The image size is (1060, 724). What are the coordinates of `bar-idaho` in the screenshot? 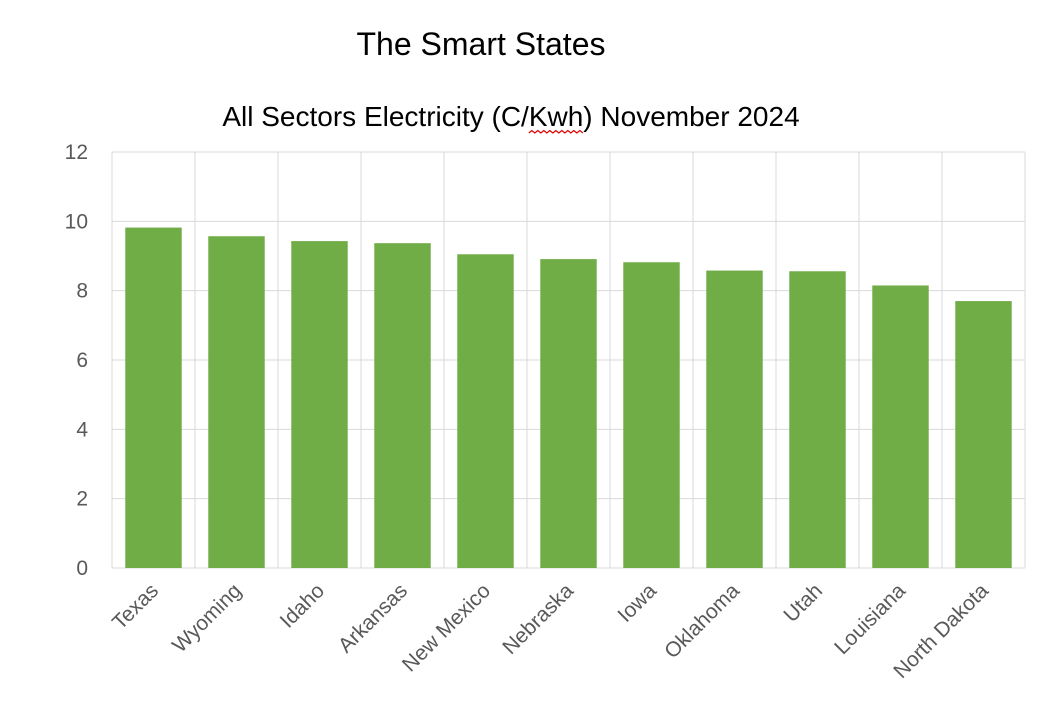 It's located at (319, 405).